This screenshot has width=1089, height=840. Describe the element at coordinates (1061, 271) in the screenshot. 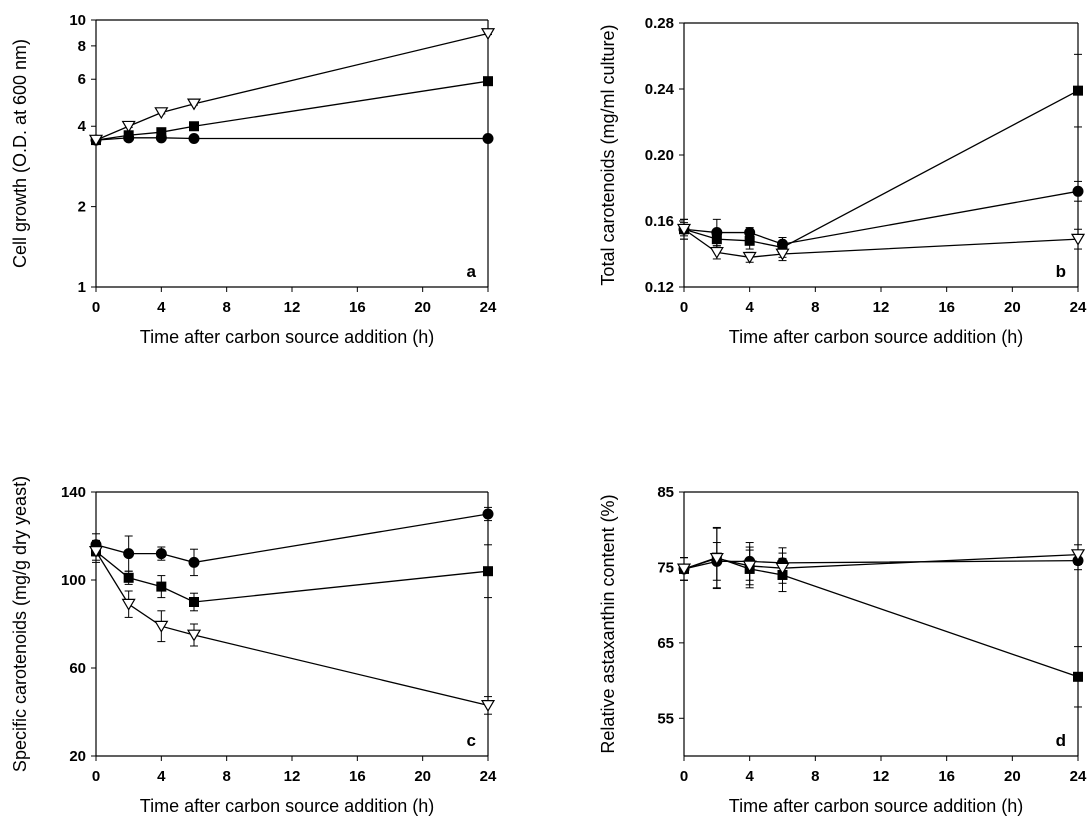

I see `panel-letter: b` at that location.